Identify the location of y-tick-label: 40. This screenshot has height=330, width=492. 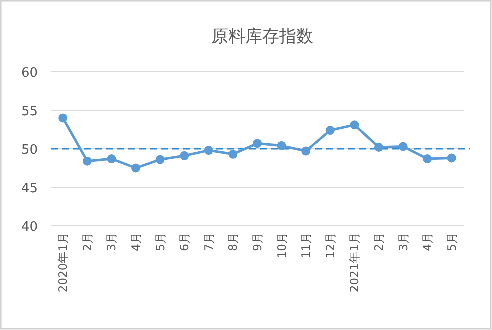
(29, 227).